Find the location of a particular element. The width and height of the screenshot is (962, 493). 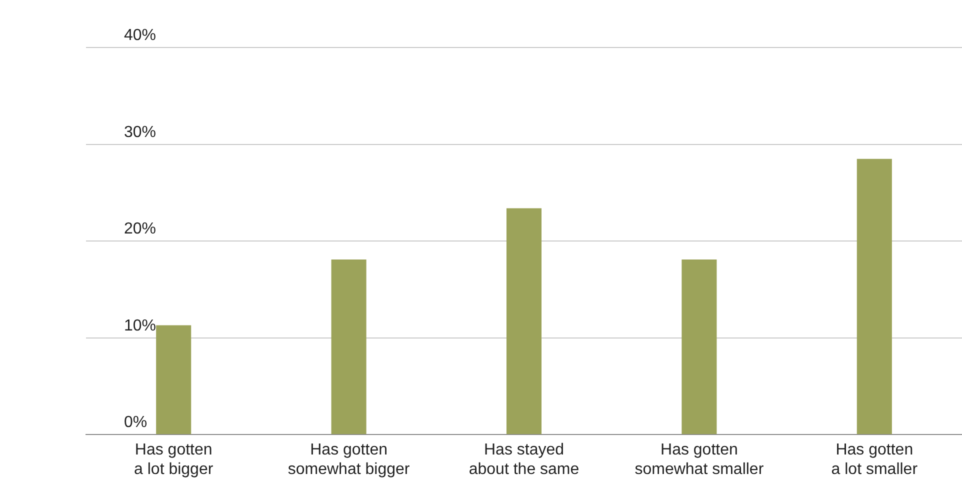

y-tick-label: 40% is located at coordinates (140, 35).